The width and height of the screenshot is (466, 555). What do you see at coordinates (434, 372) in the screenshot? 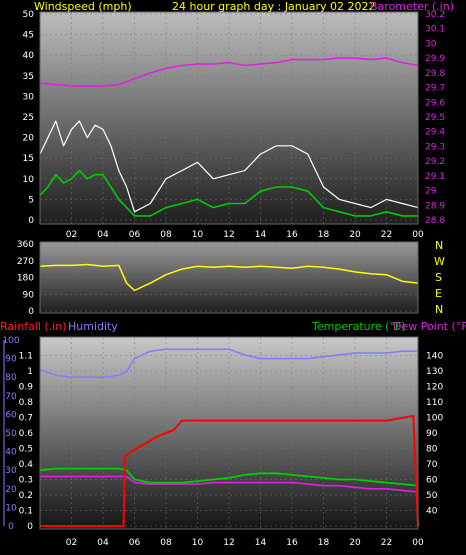
I see `temperature-axis-tick: 130` at bounding box center [434, 372].